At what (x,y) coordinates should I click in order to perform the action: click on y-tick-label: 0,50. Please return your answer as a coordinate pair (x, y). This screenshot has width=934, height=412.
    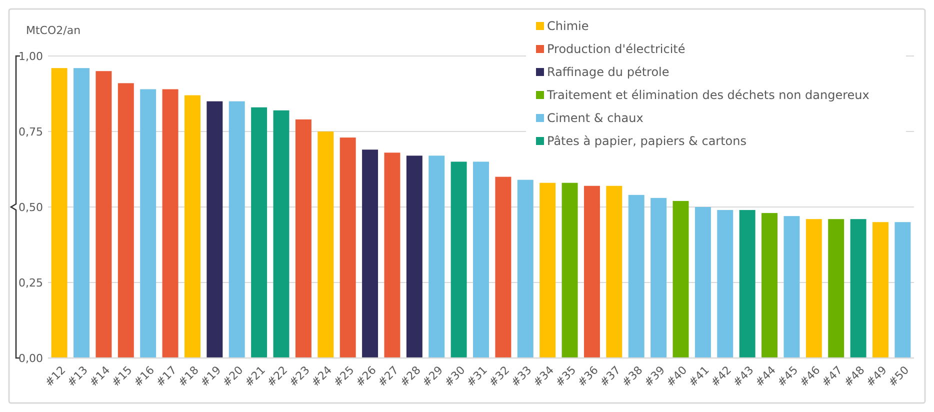
    Looking at the image, I should click on (30, 207).